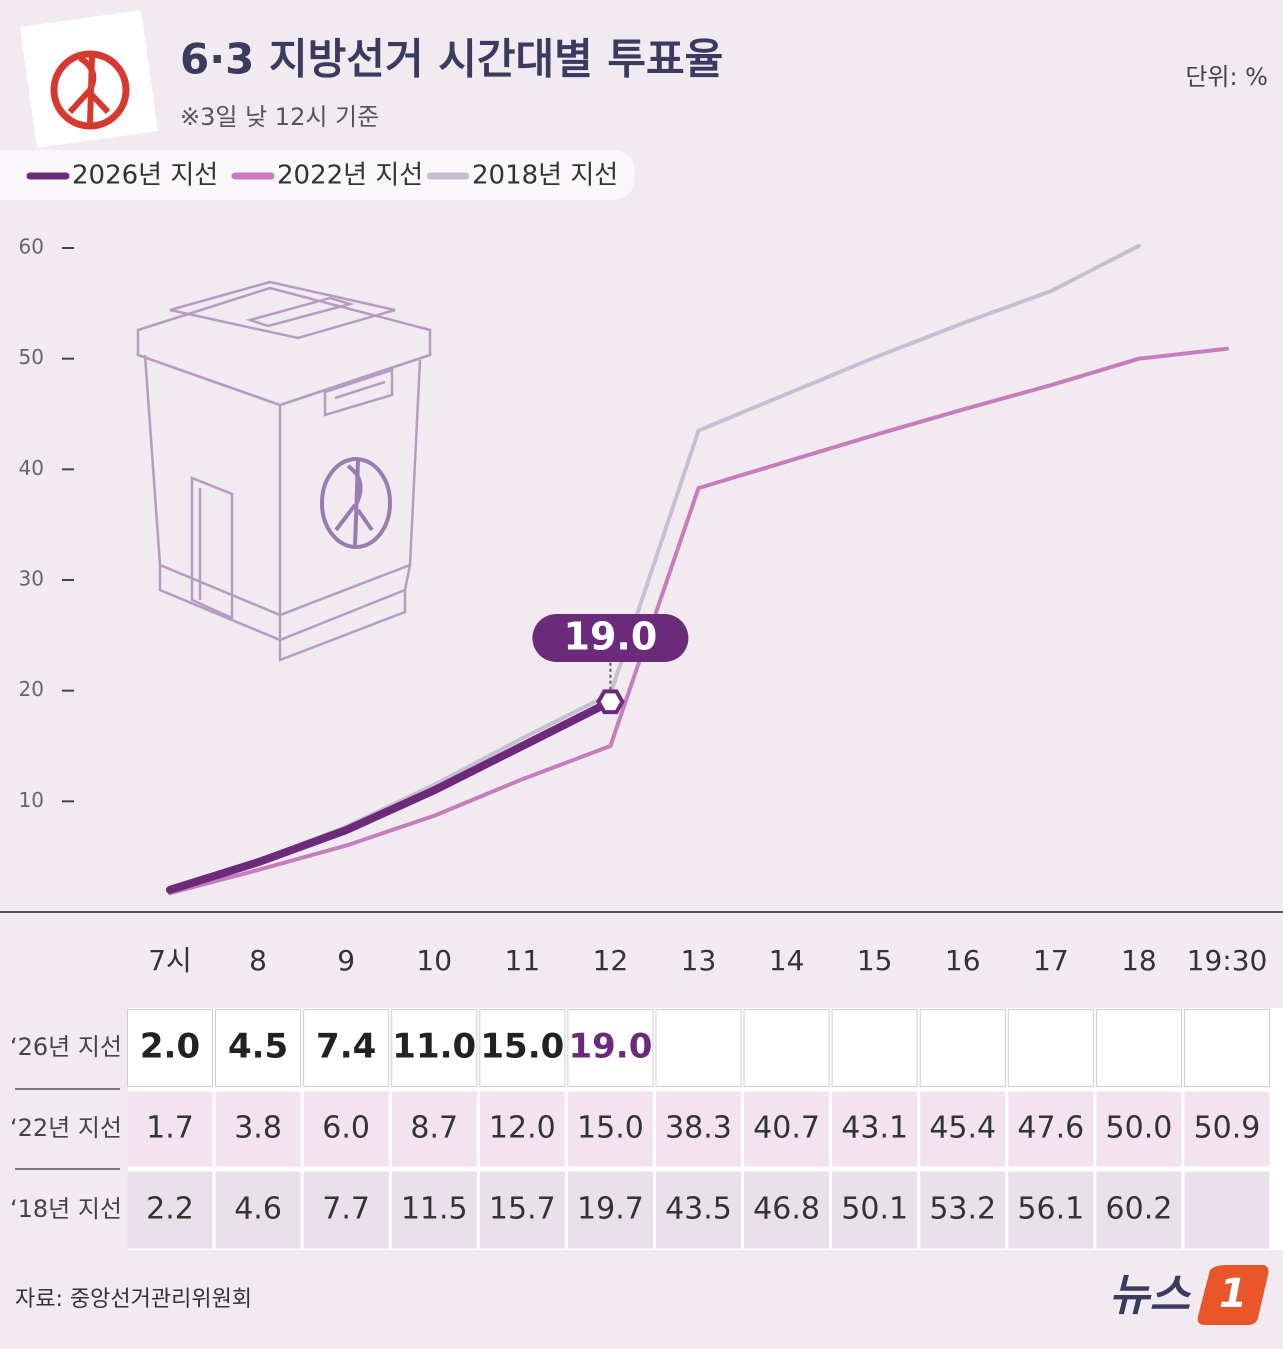  I want to click on y-tick-label: 40, so click(31, 468).